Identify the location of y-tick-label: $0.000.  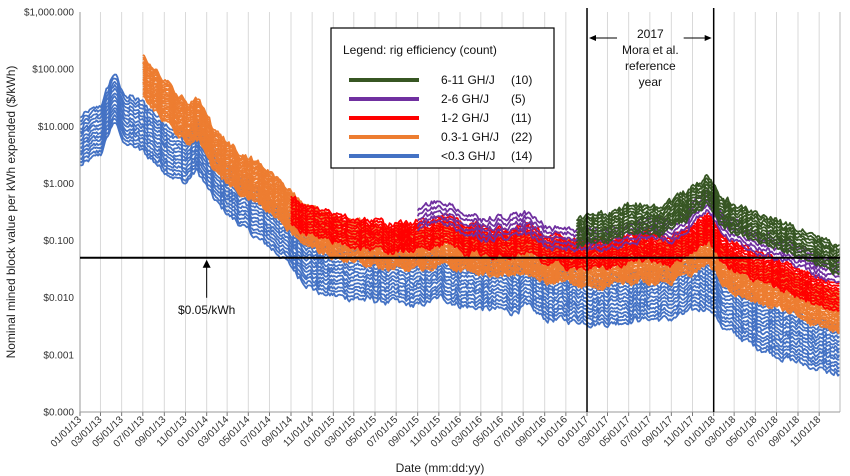
(58, 413).